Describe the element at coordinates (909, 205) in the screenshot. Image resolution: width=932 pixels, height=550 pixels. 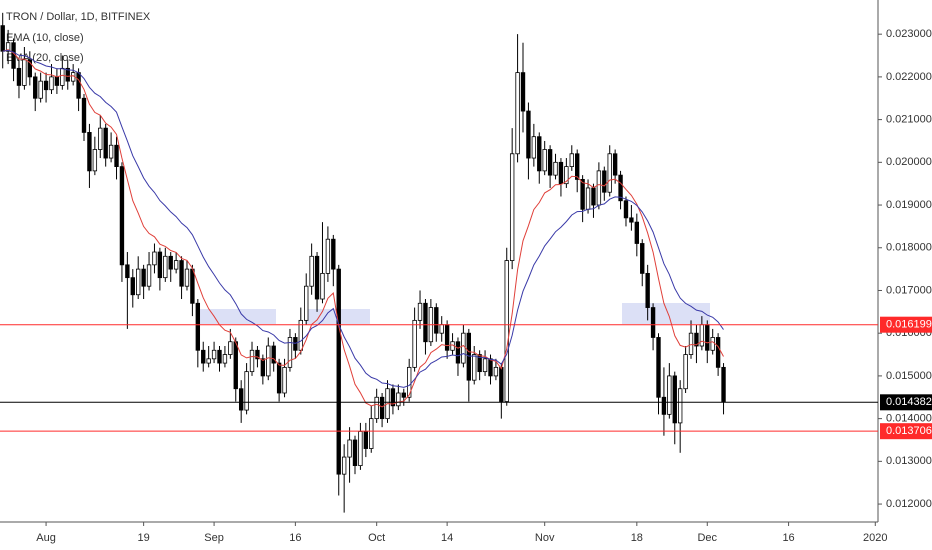
I see `y-tick-label: 0.019000` at that location.